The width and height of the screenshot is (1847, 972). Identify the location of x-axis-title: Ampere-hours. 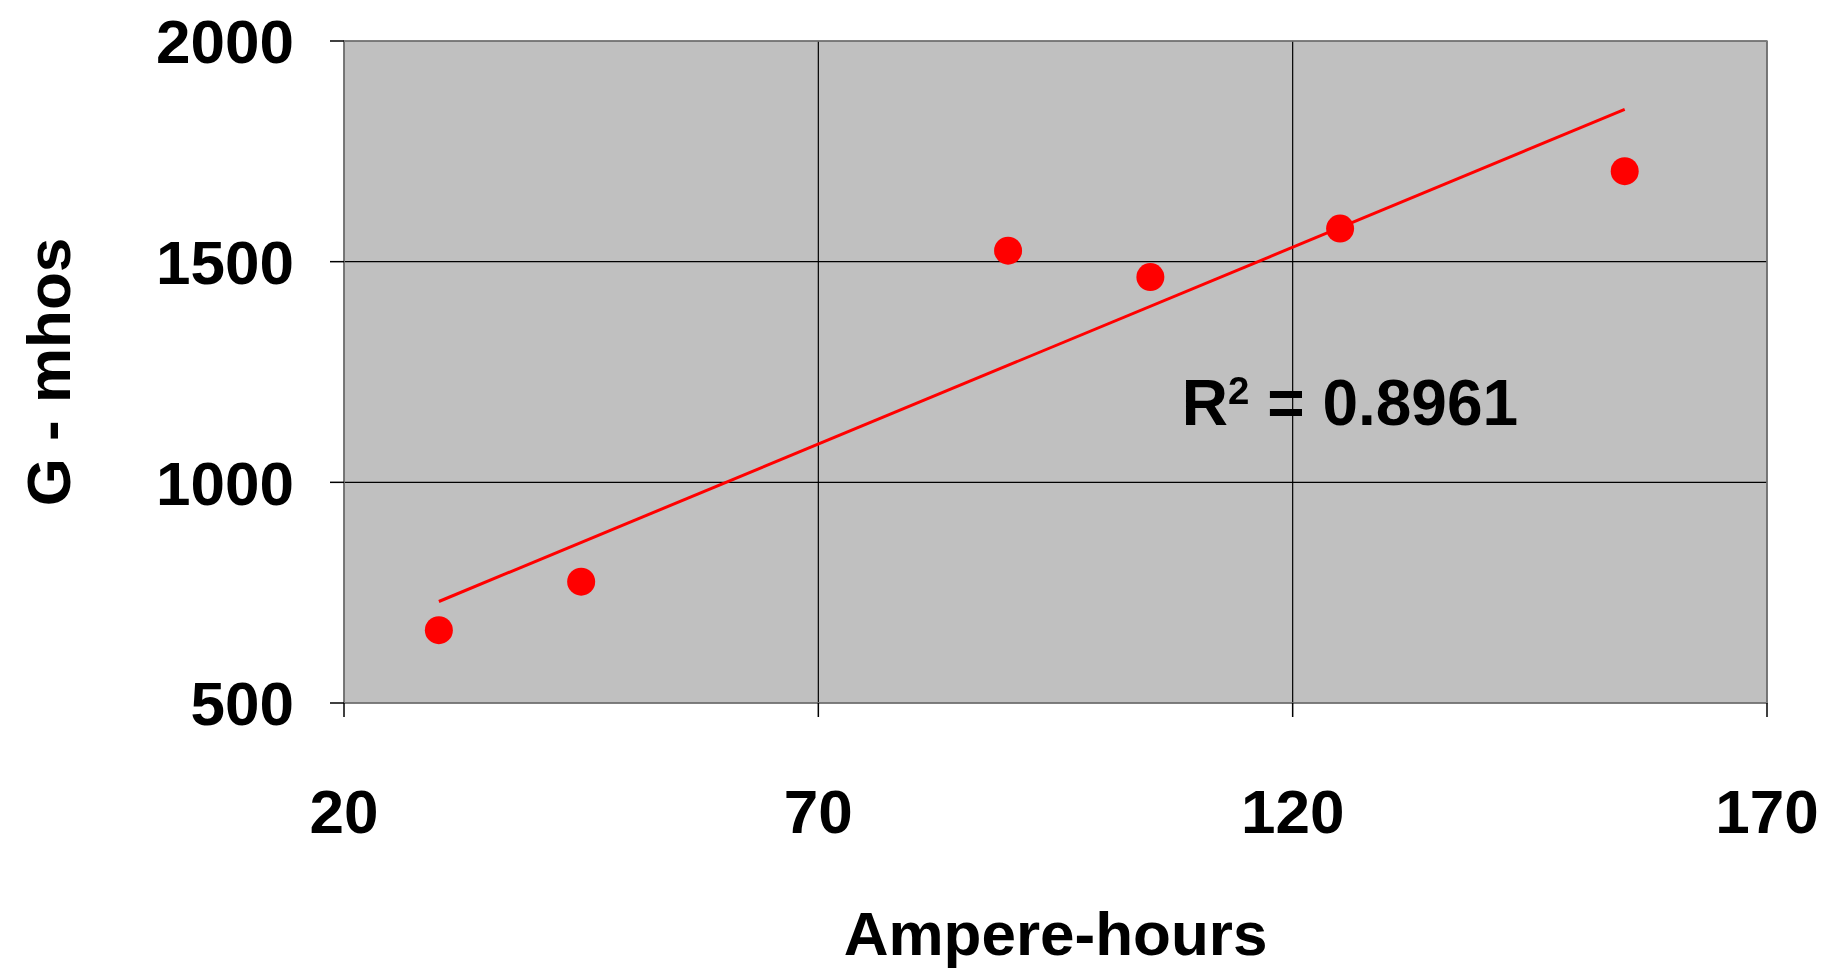
(1055, 933).